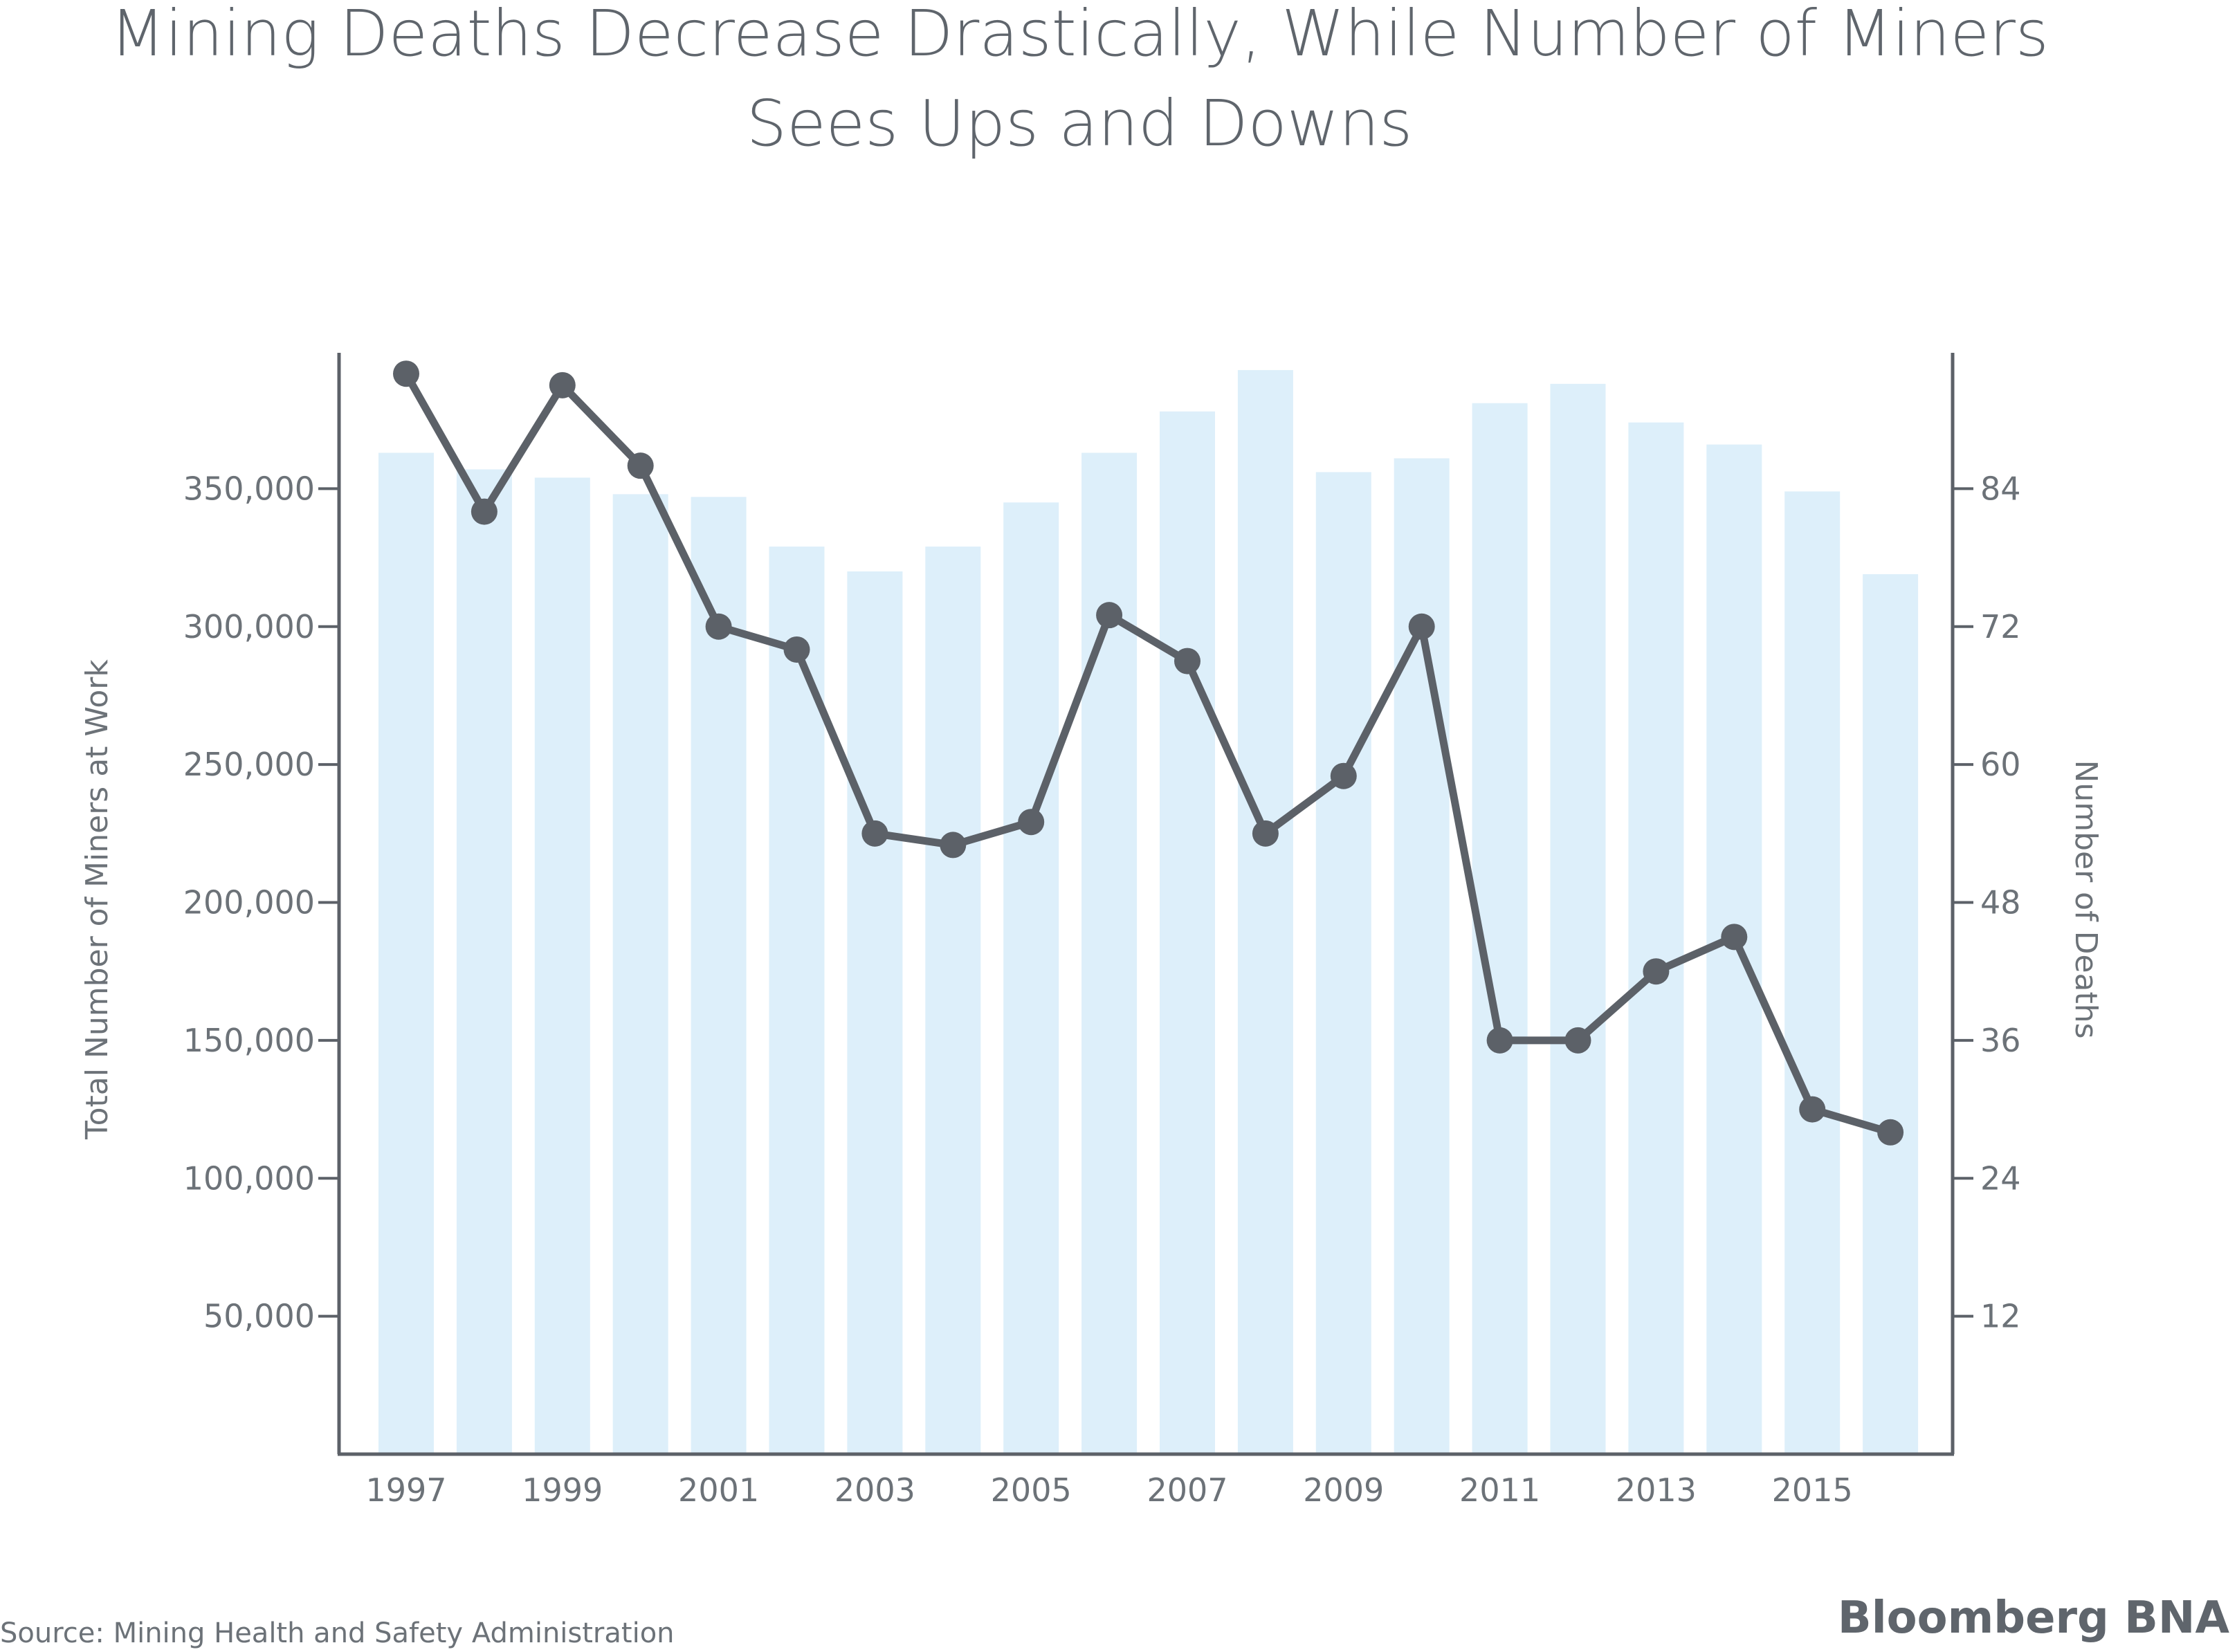  I want to click on brand-logo: Bloomberg BNA, so click(2034, 1618).